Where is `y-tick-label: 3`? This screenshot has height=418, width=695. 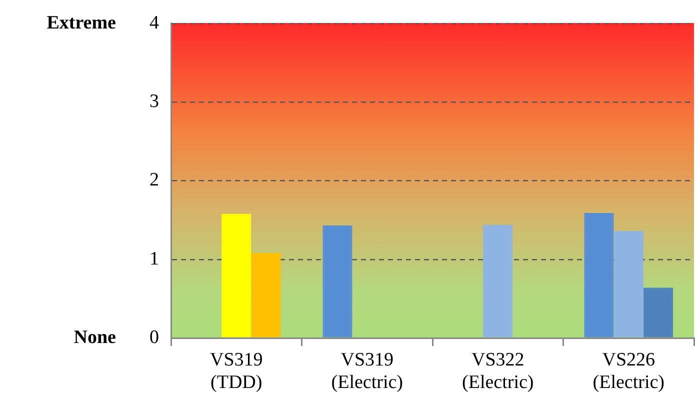 y-tick-label: 3 is located at coordinates (154, 101).